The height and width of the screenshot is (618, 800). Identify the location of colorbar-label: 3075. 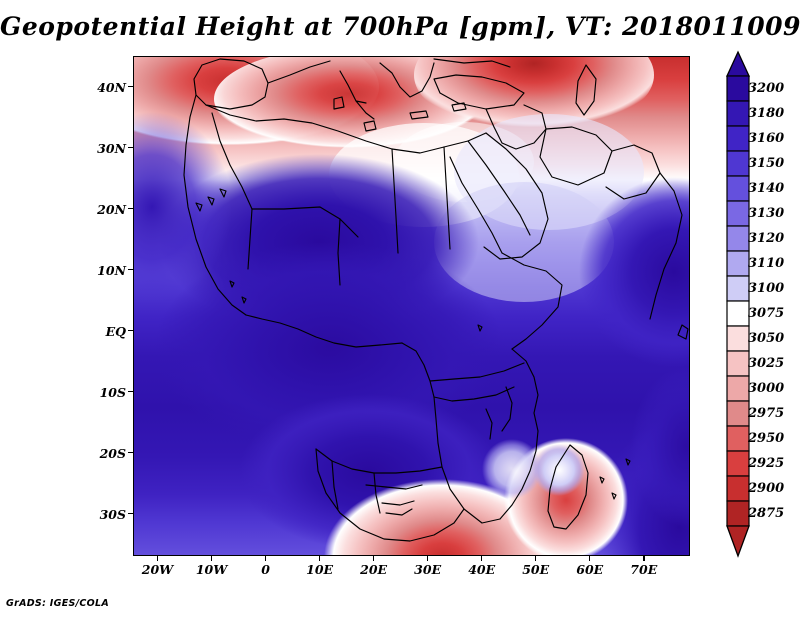
(766, 313).